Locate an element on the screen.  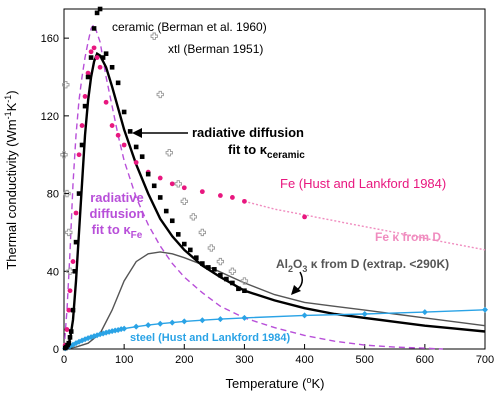
x-tick-label: 100 is located at coordinates (124, 360).